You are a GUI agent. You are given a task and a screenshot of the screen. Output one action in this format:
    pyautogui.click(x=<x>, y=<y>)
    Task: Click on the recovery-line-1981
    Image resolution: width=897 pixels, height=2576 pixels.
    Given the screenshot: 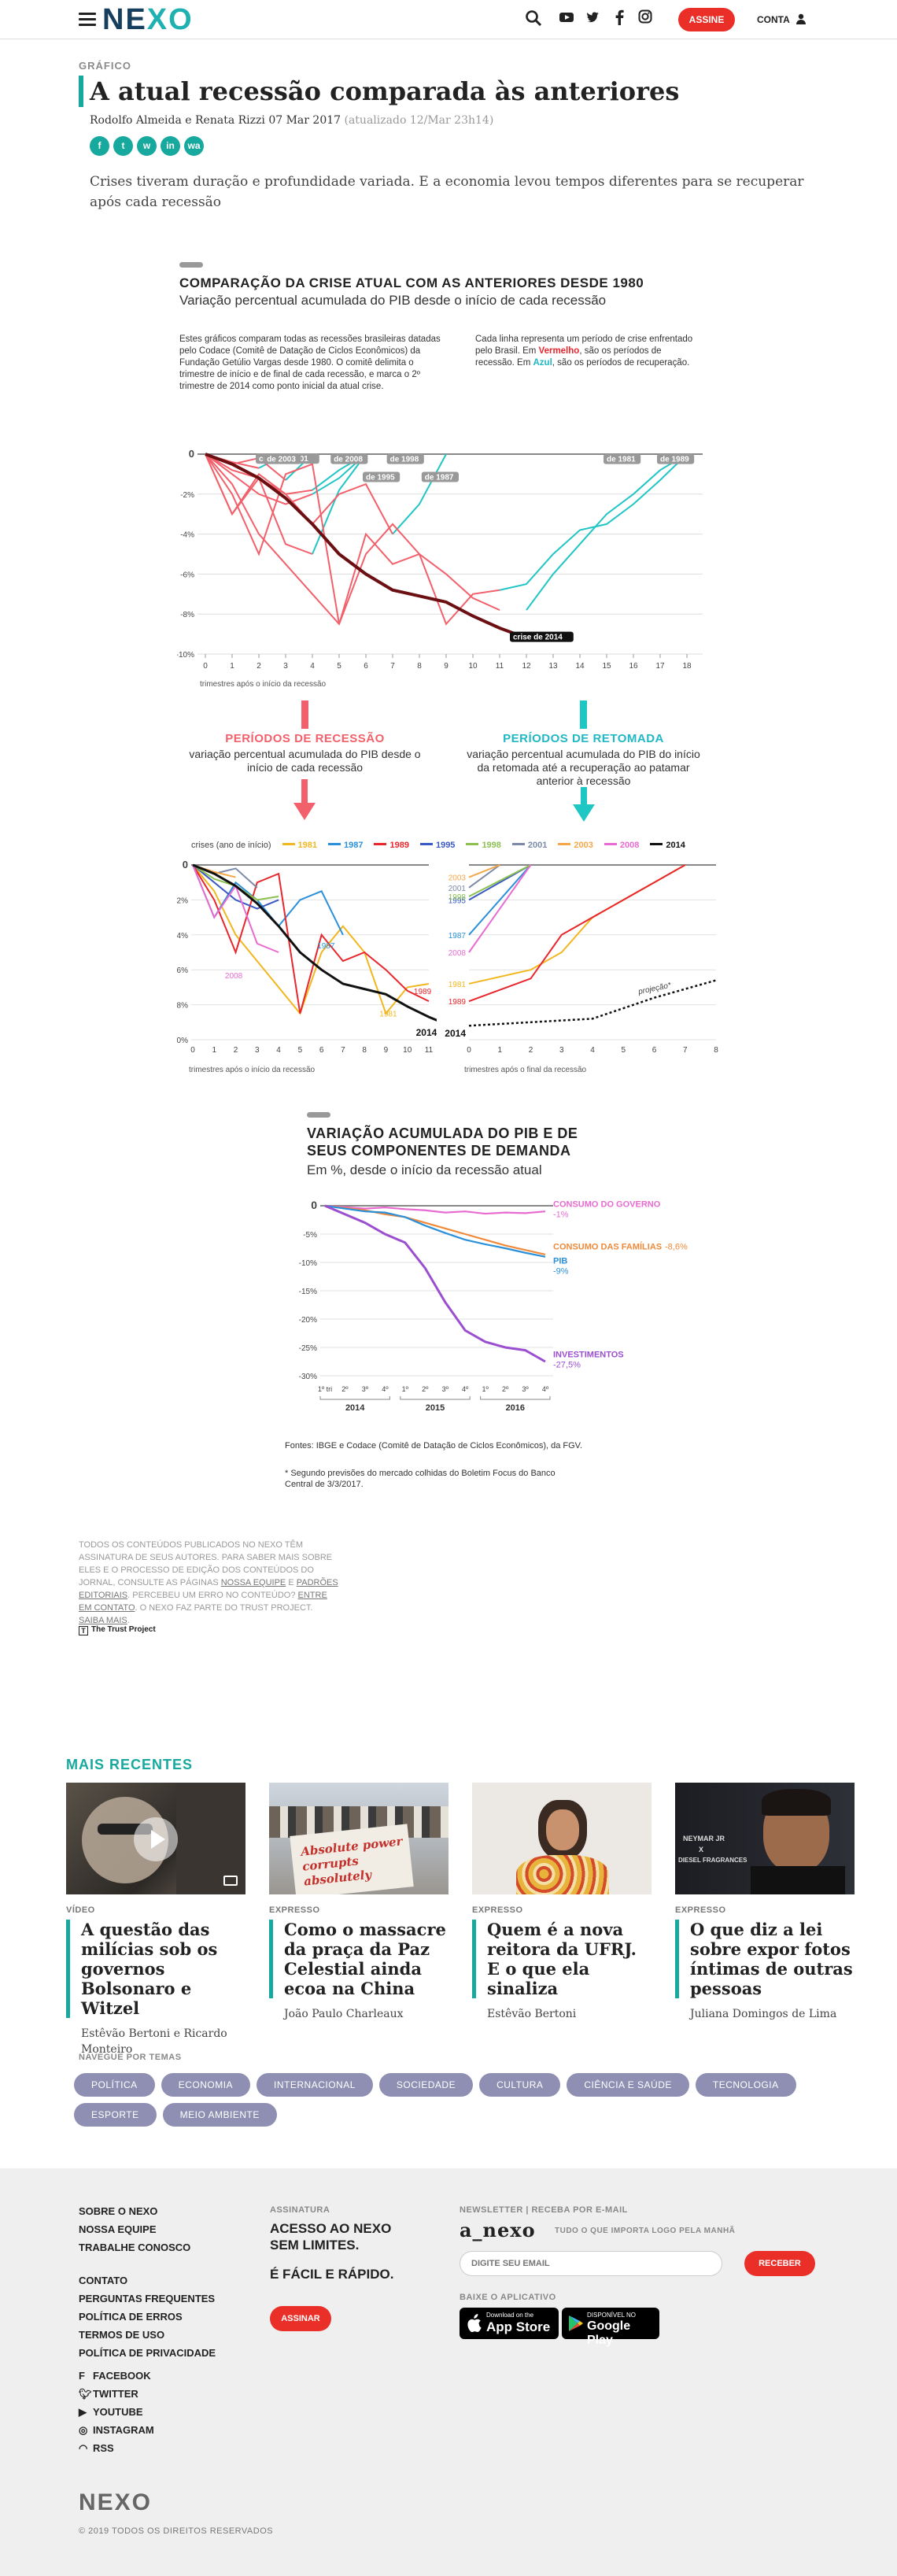 What is the action you would take?
    pyautogui.click(x=593, y=522)
    